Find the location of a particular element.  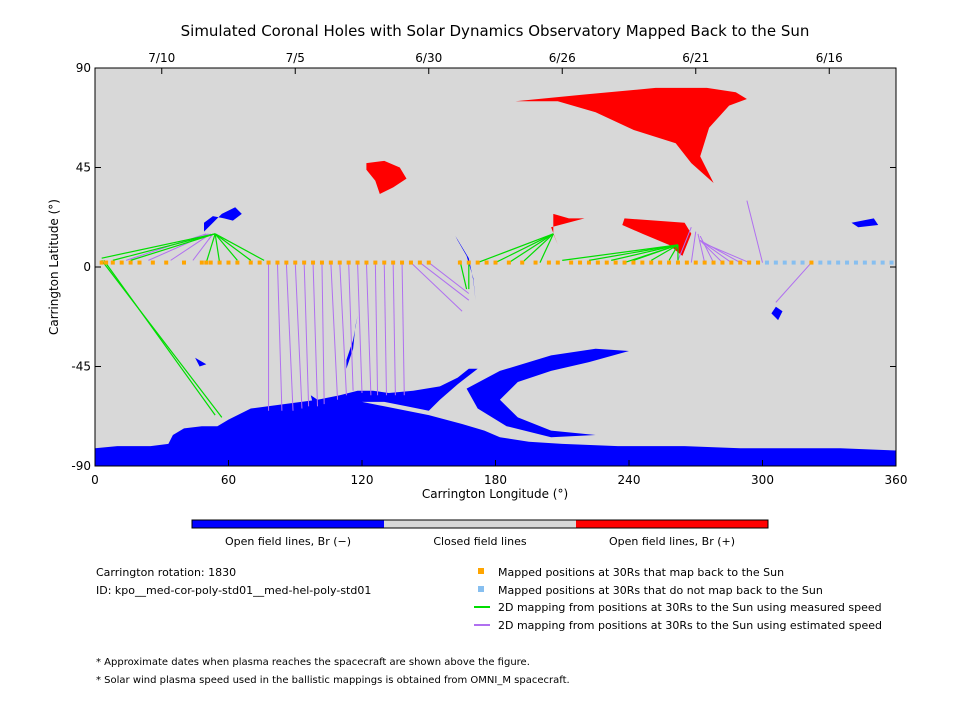

colorbar-closed is located at coordinates (480, 524).